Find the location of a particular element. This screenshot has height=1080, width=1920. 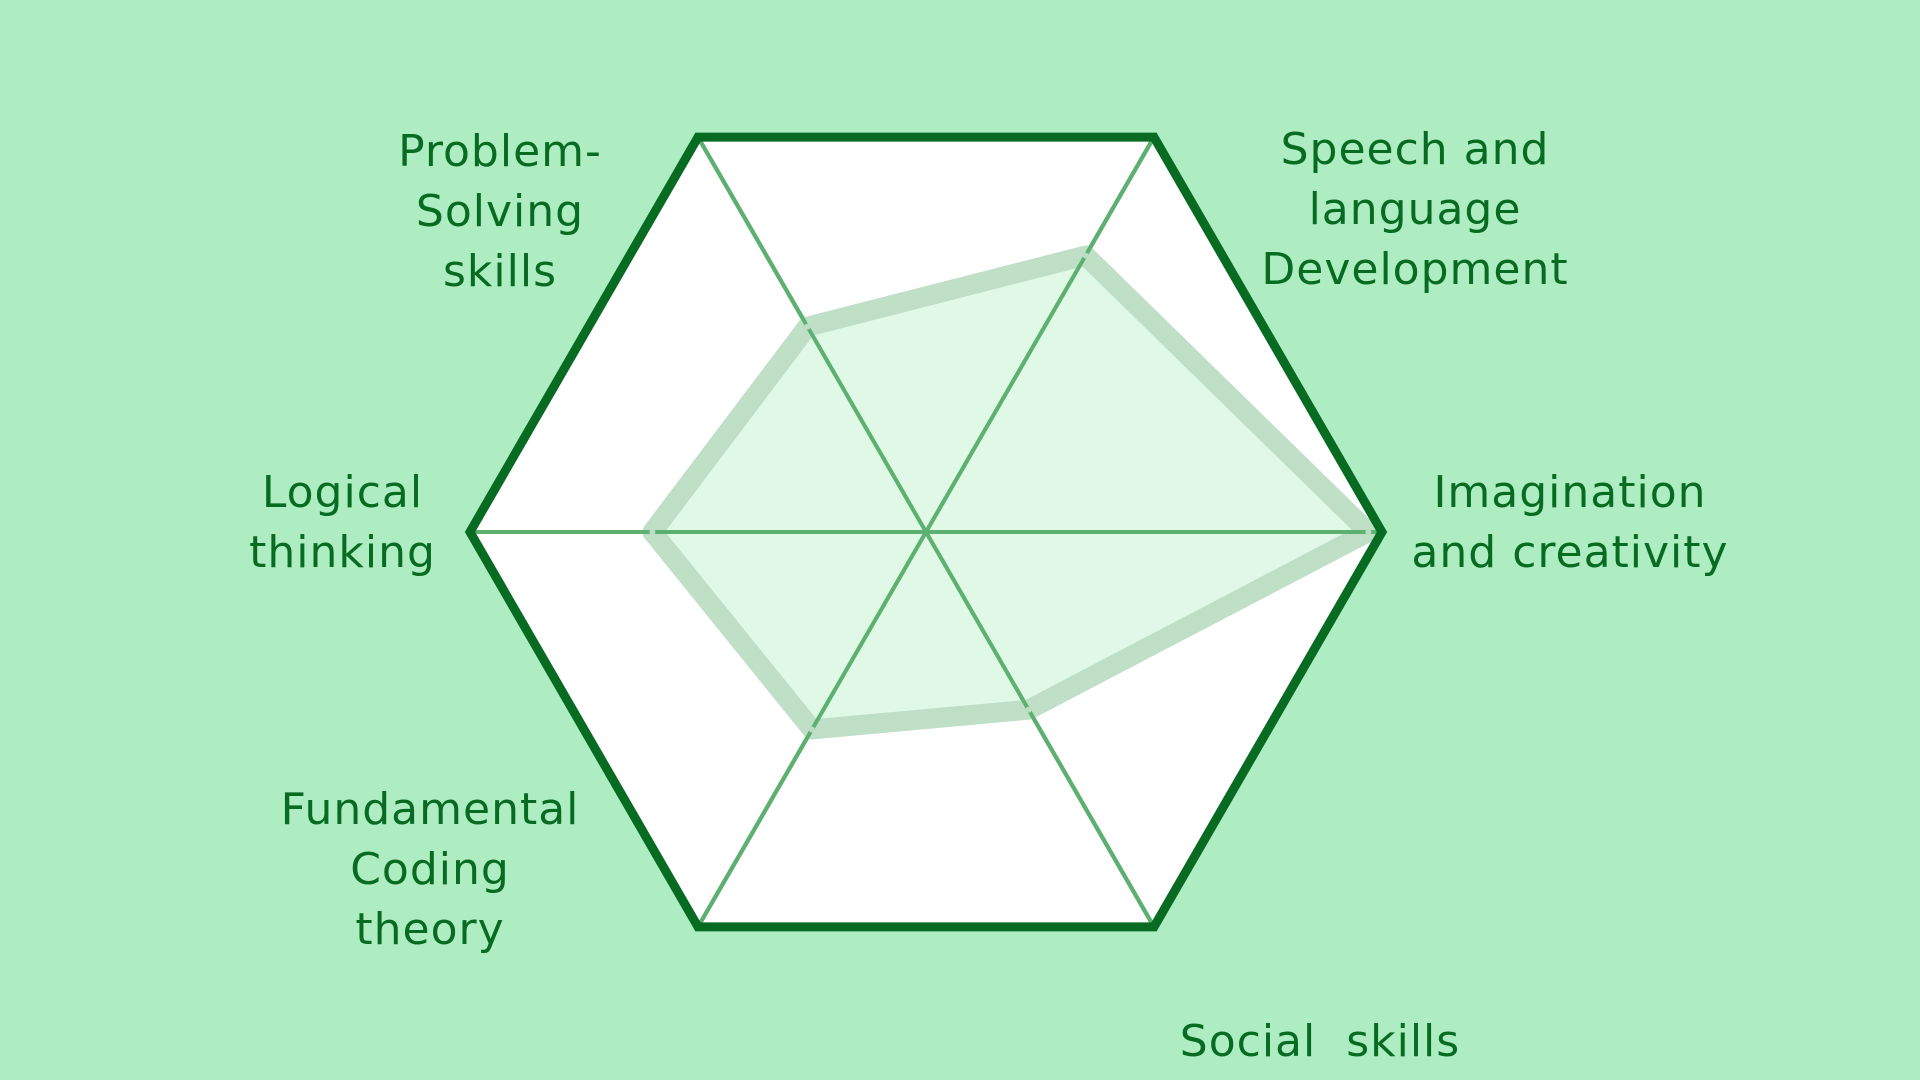

axis-label-line: language is located at coordinates (1415, 209).